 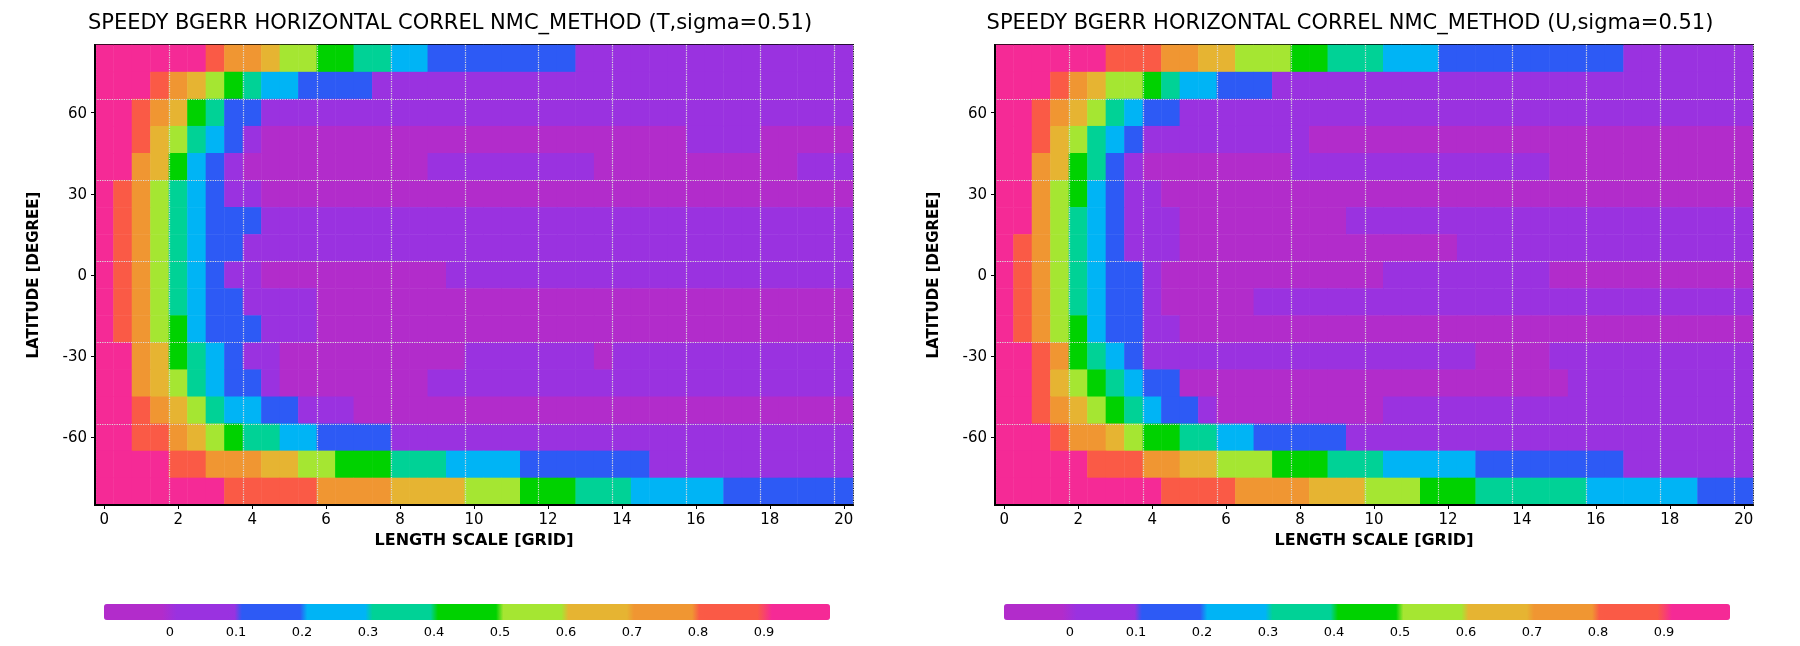 What do you see at coordinates (1350, 22) in the screenshot?
I see `chart-title: SPEEDY BGERR HORIZONTAL CORREL NMC_METHOD (U,sigma=0.51)` at bounding box center [1350, 22].